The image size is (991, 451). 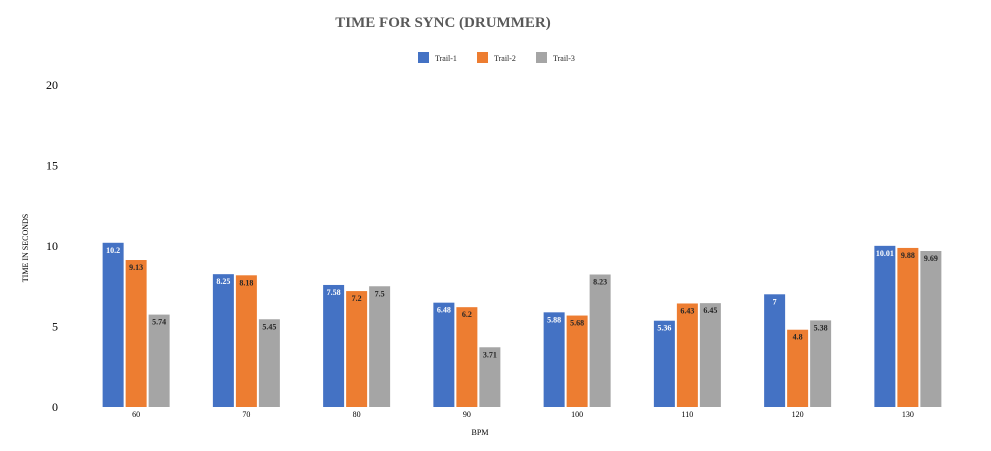 I want to click on x-tick-label: 130, so click(x=908, y=414).